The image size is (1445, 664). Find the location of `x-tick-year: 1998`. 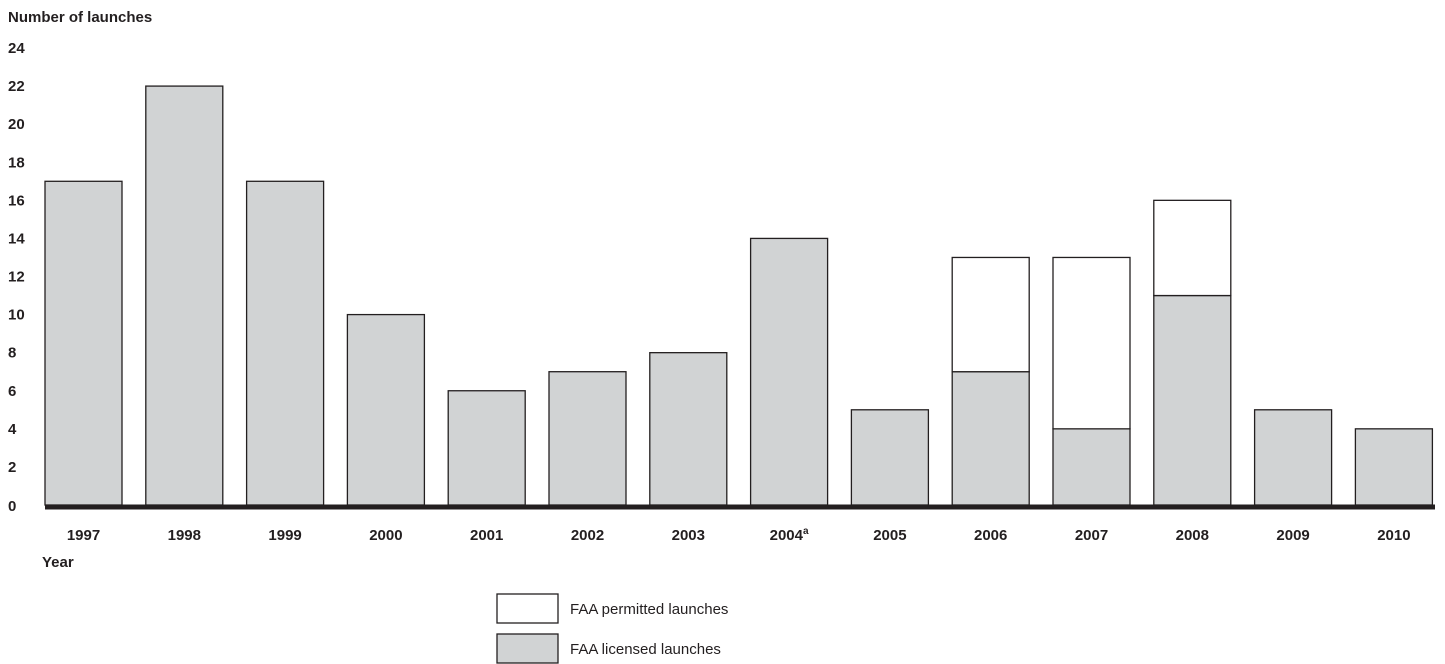

x-tick-year: 1998 is located at coordinates (184, 535).